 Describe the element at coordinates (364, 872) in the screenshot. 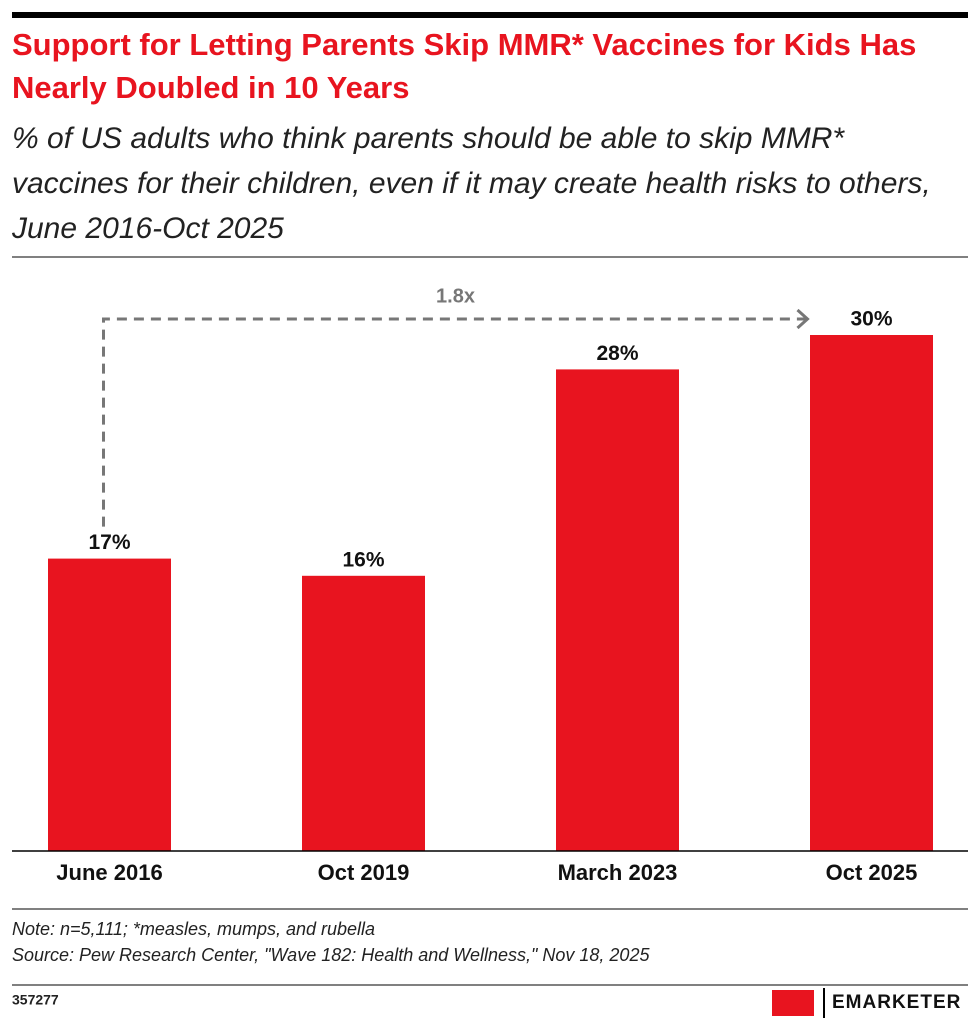

I see `x-tick-label: Oct 2019` at that location.